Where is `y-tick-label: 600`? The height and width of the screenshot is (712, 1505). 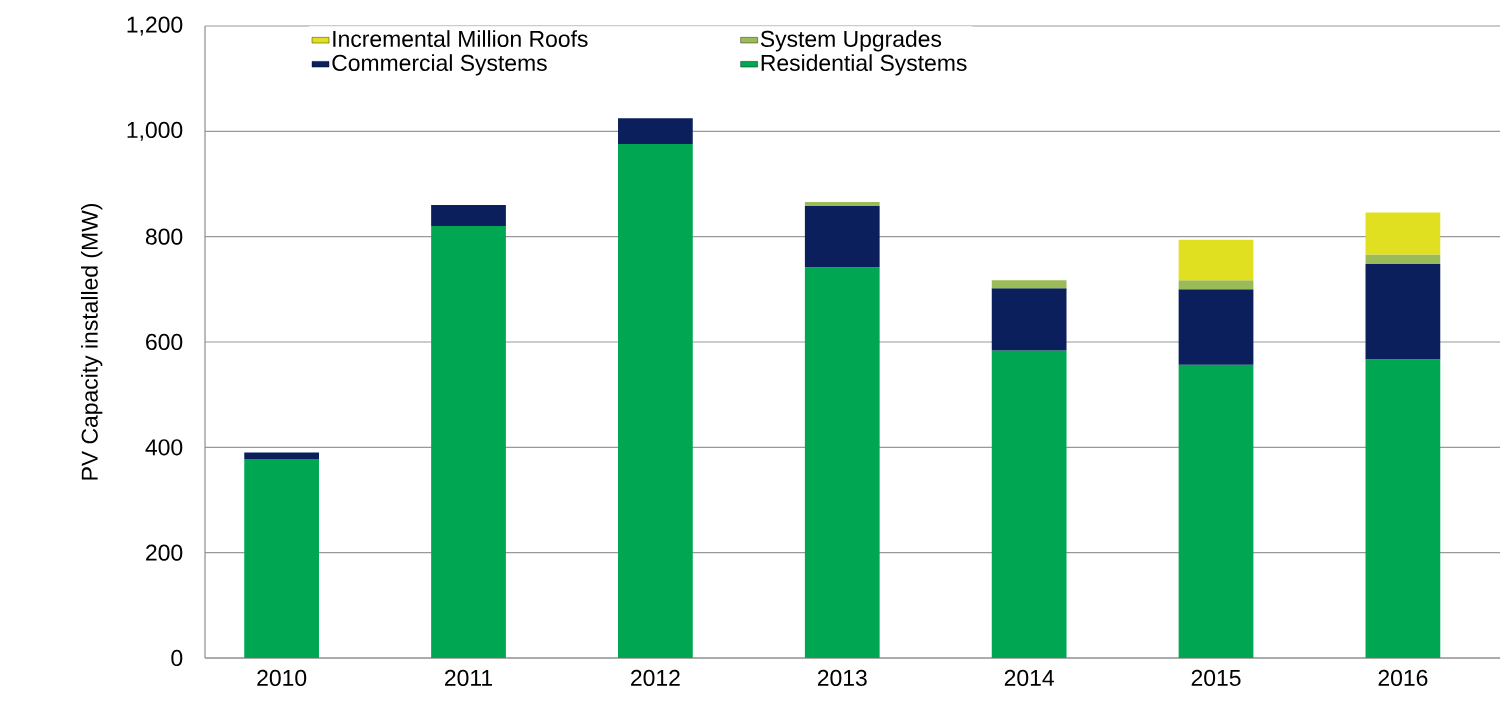 y-tick-label: 600 is located at coordinates (164, 342).